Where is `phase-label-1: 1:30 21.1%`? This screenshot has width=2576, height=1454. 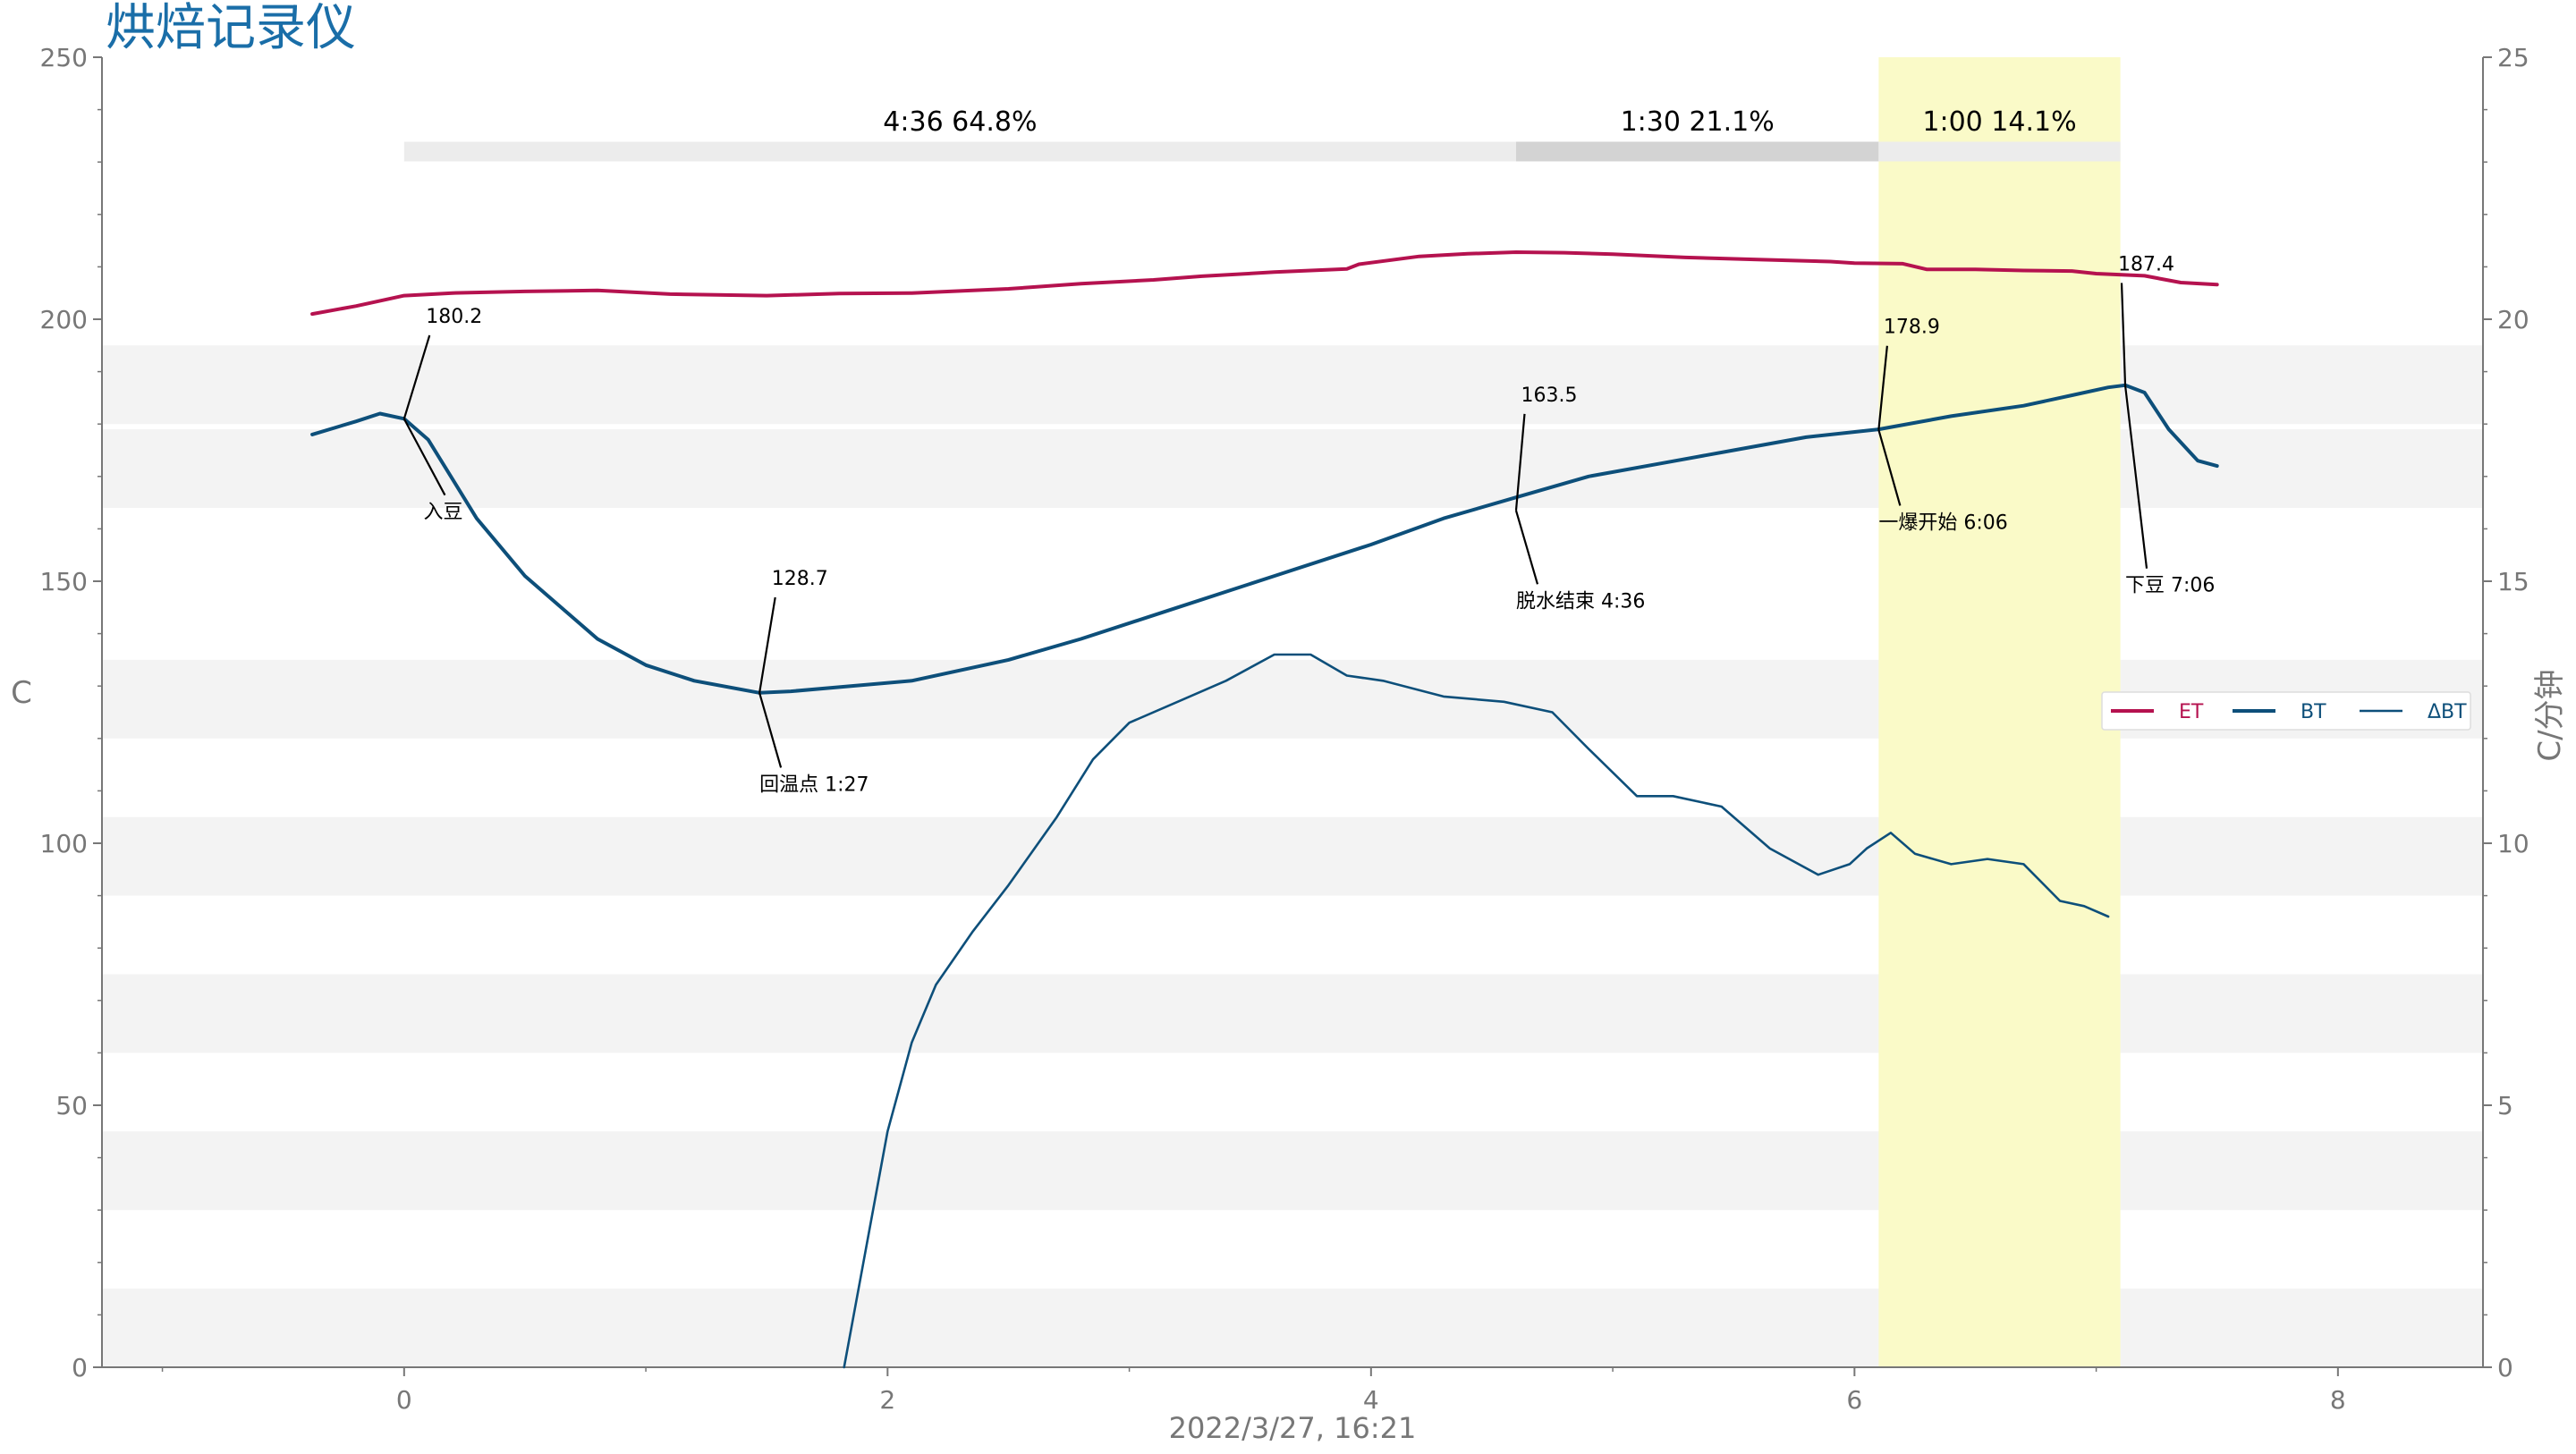
phase-label-1: 1:30 21.1% is located at coordinates (1698, 122).